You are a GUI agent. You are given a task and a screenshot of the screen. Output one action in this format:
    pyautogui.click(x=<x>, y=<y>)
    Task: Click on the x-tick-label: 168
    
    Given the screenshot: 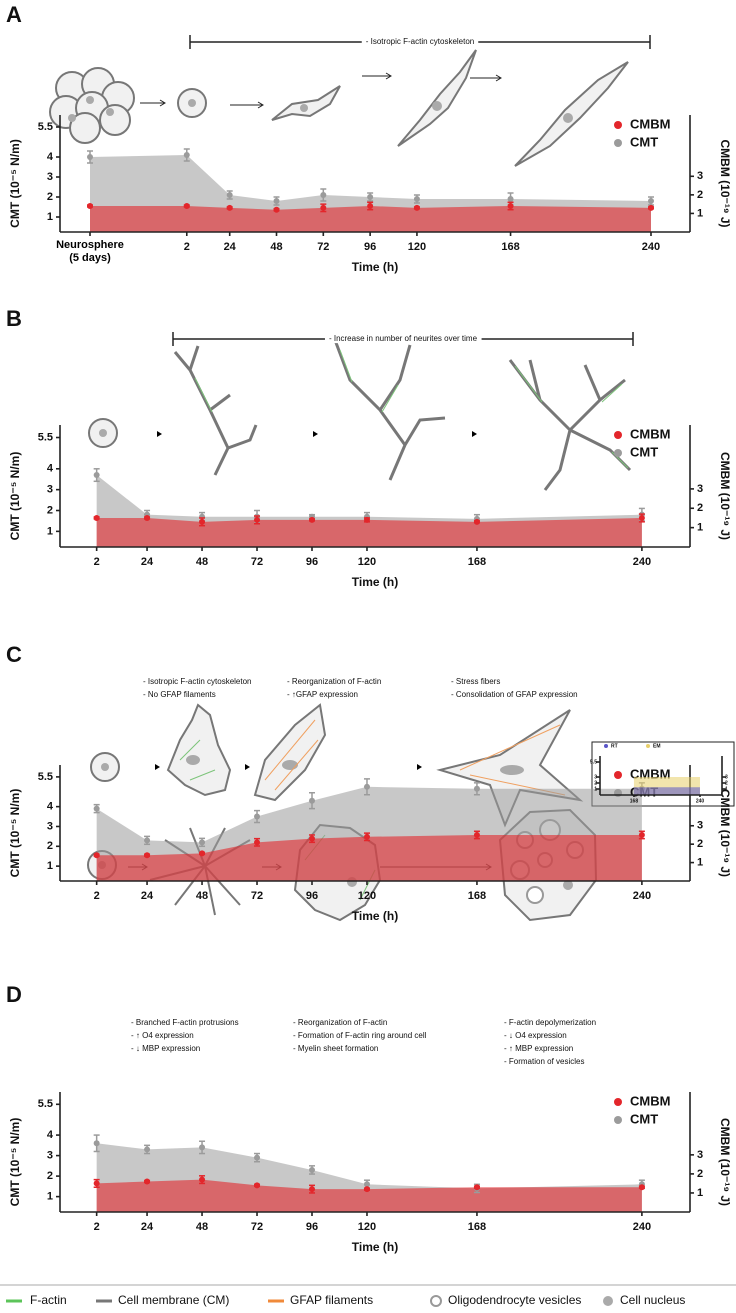 What is the action you would take?
    pyautogui.click(x=477, y=896)
    